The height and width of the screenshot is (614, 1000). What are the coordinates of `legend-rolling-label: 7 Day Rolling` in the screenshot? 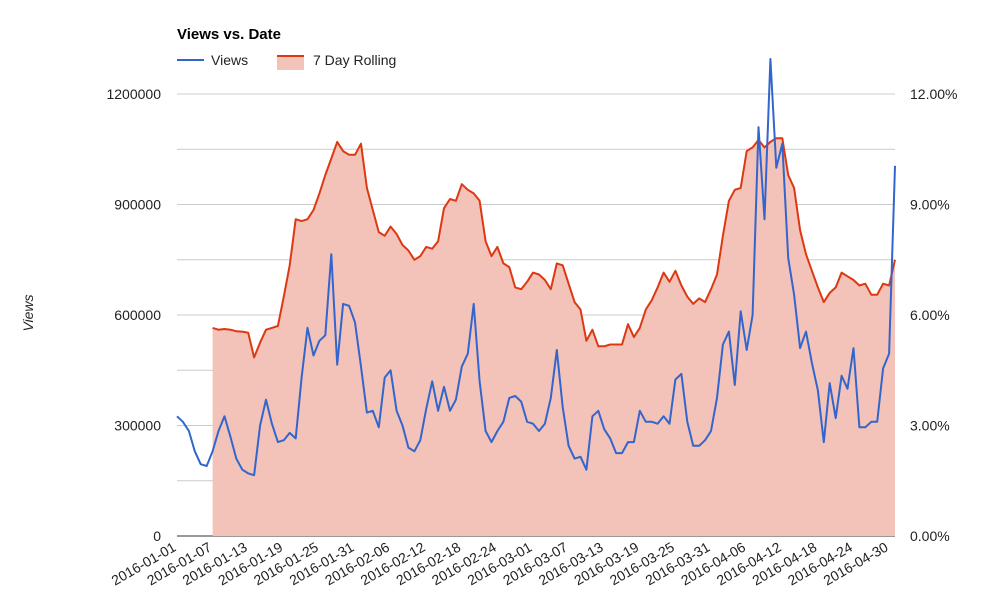 It's located at (354, 60).